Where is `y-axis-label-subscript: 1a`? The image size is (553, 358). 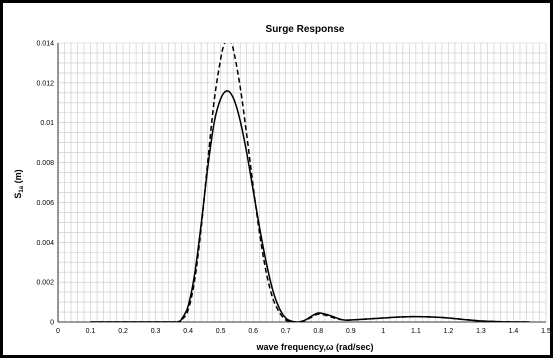 y-axis-label-subscript: 1a is located at coordinates (22, 188).